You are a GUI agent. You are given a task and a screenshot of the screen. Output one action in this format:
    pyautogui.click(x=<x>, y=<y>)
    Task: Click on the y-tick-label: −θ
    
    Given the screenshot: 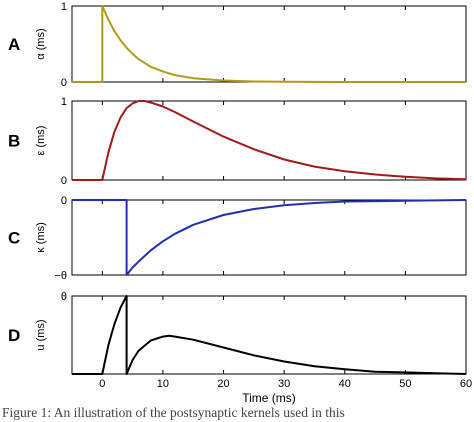 What is the action you would take?
    pyautogui.click(x=60, y=276)
    